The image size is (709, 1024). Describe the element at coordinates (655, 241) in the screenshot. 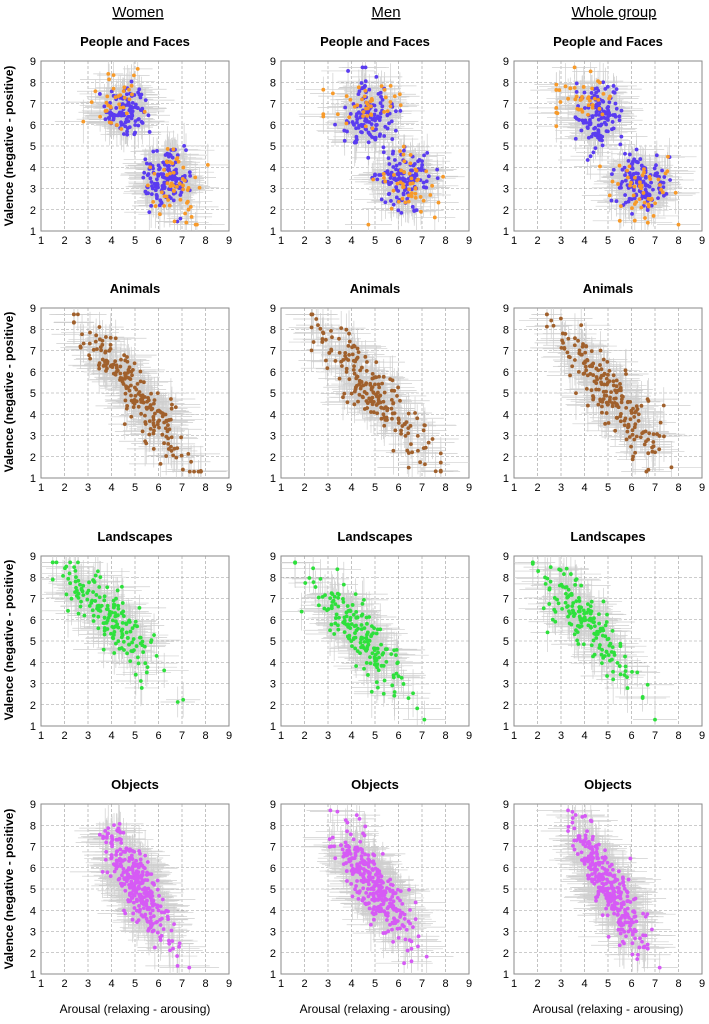

I see `xtick-label: 7` at that location.